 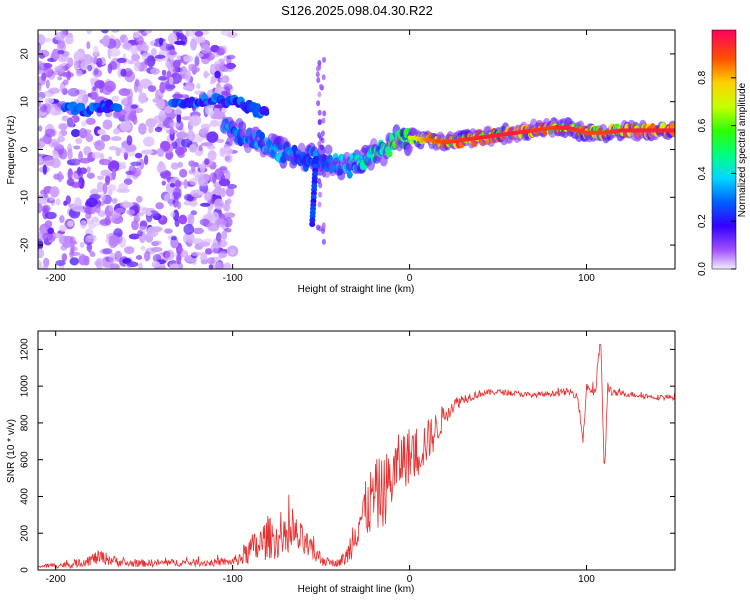 I want to click on snr-y-label: SNR (10 * v/v), so click(x=11, y=451).